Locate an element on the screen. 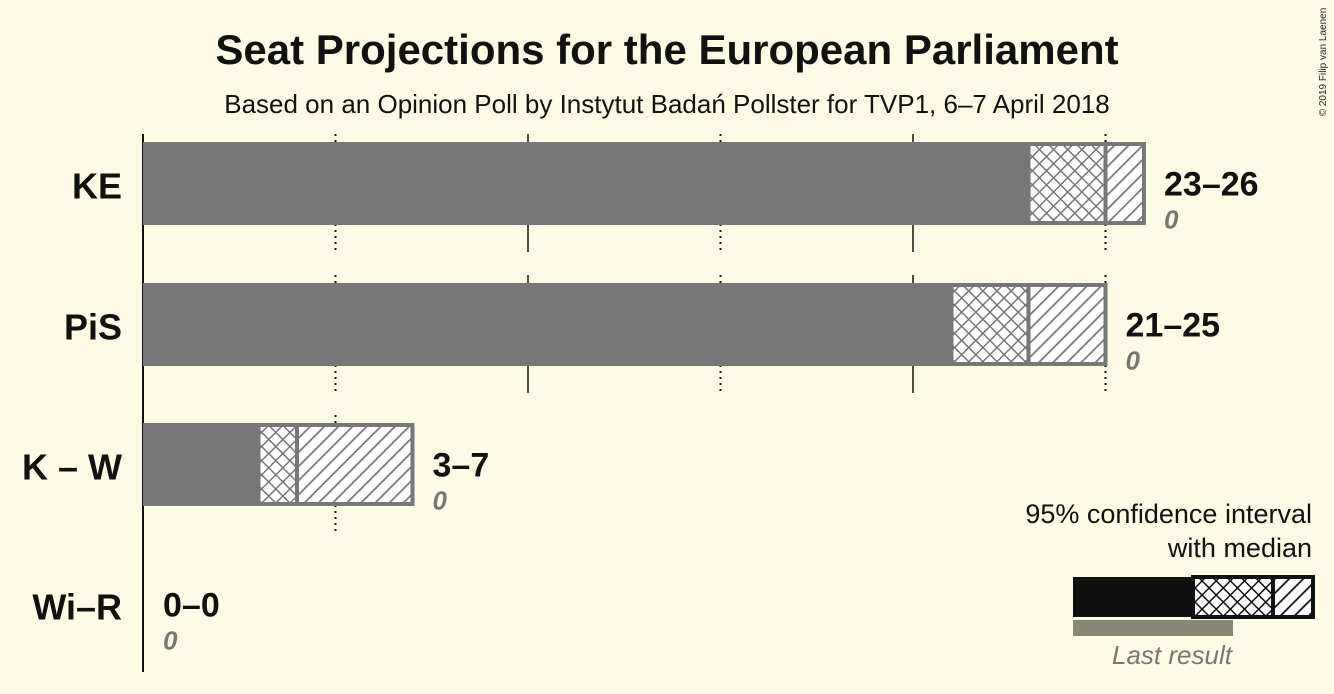 This screenshot has height=694, width=1334. legend-median-segment is located at coordinates (1233, 597).